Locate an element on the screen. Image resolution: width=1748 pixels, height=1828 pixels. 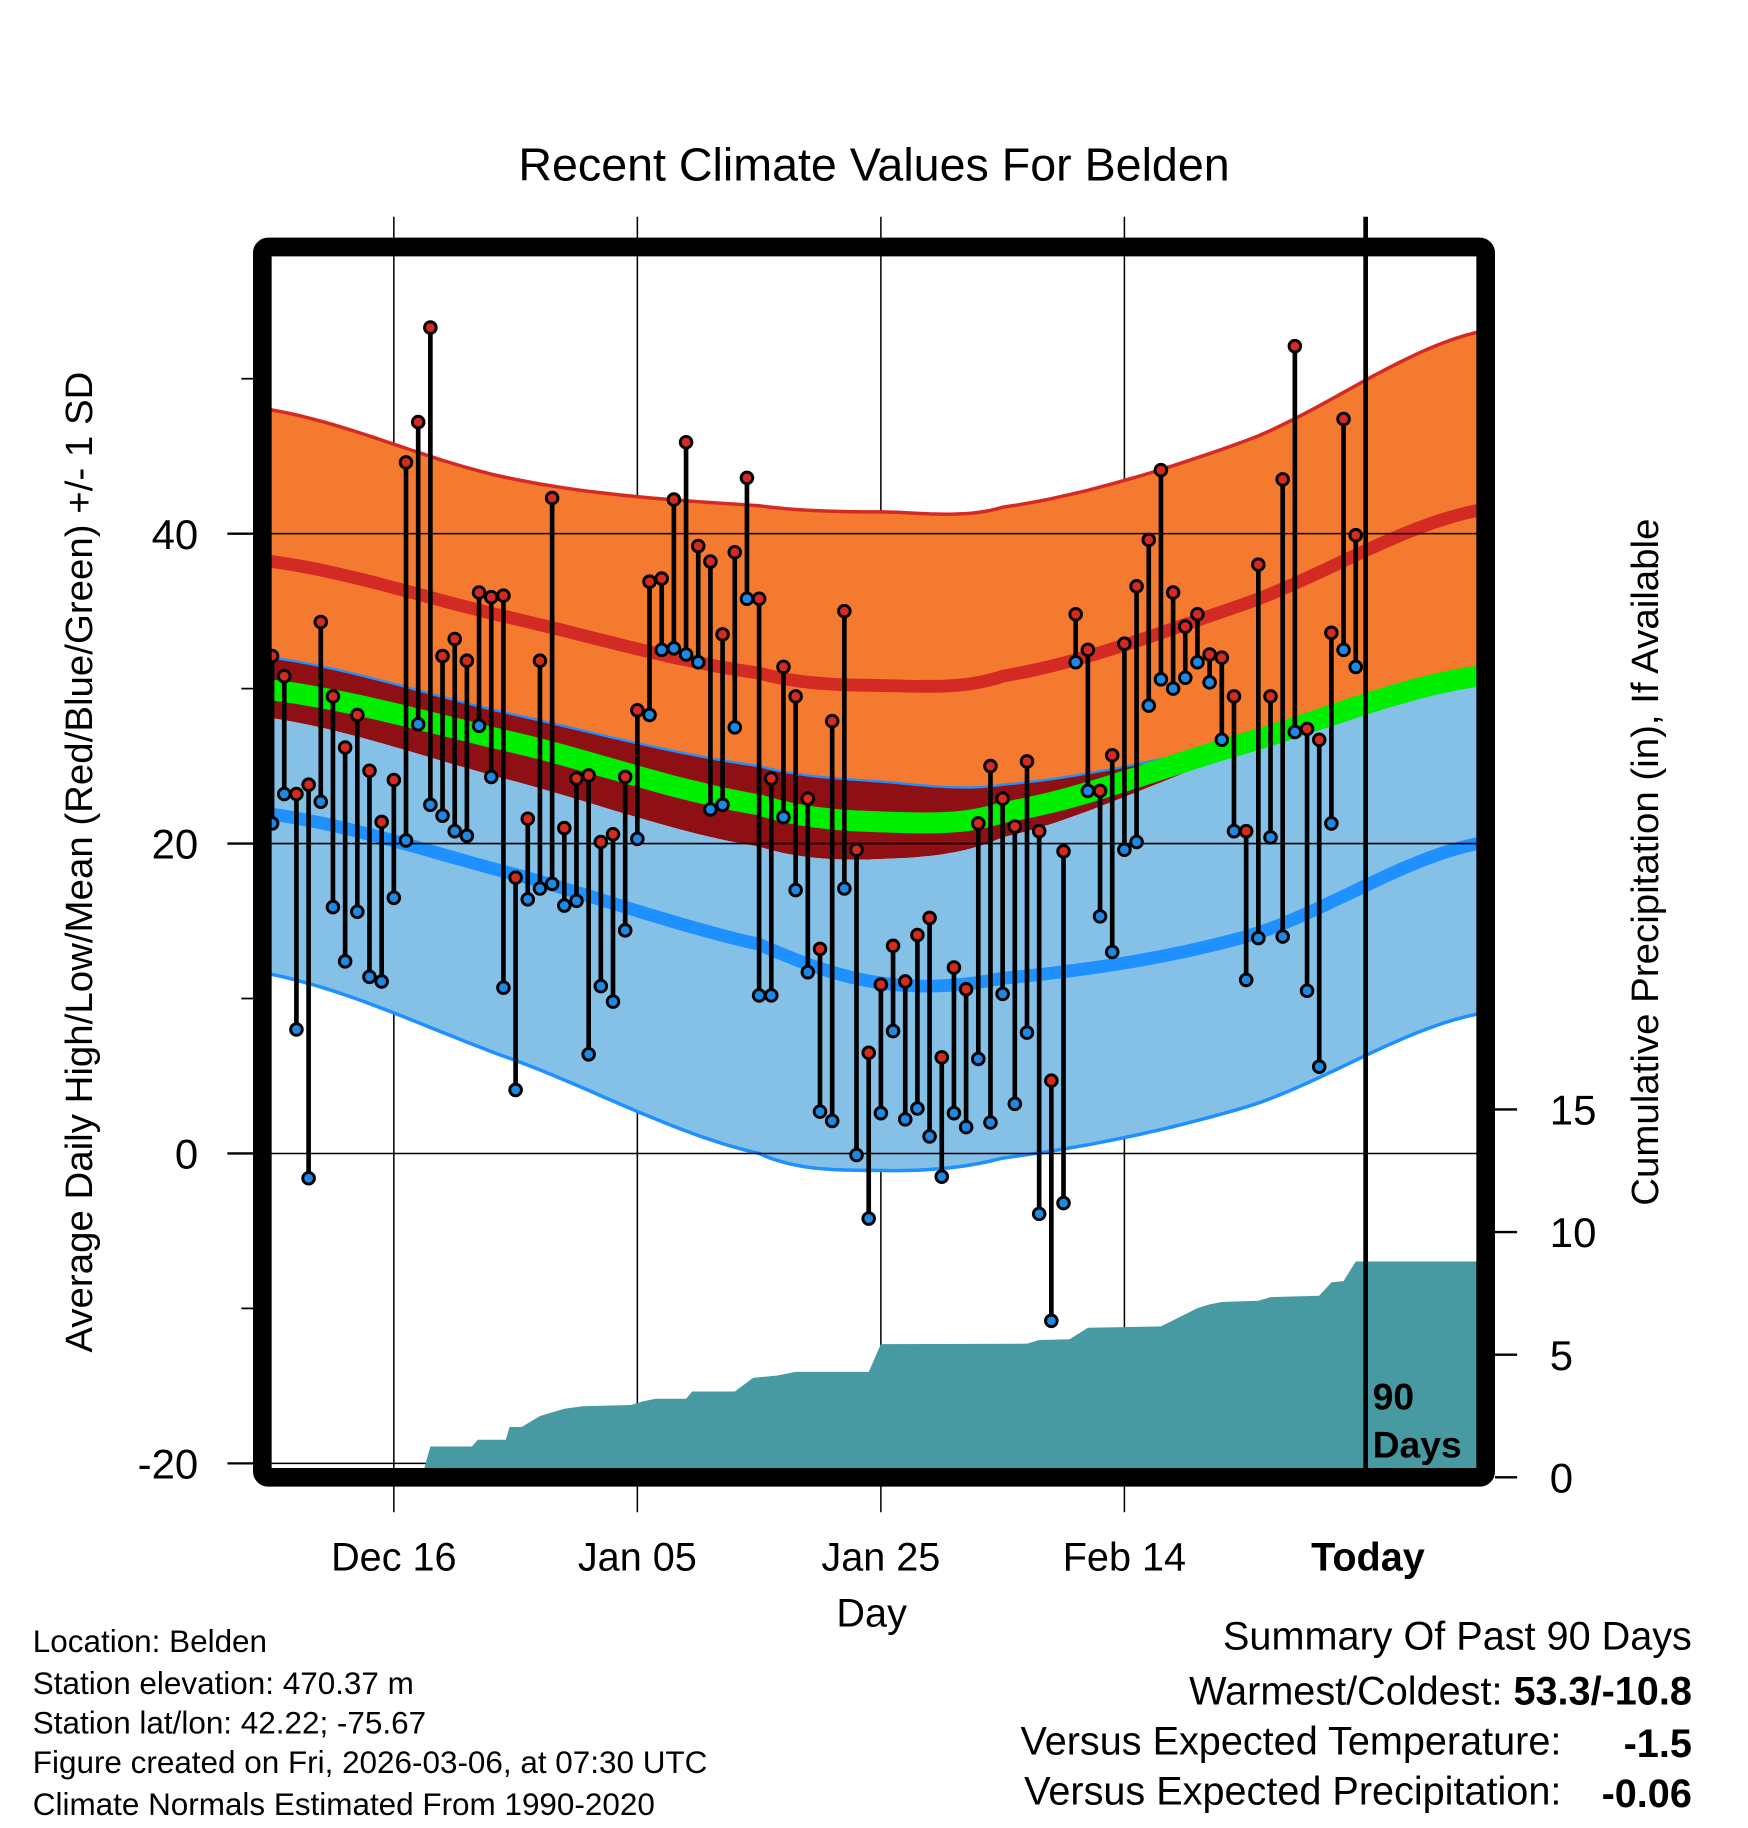
days-label-word: Days is located at coordinates (1417, 1445).